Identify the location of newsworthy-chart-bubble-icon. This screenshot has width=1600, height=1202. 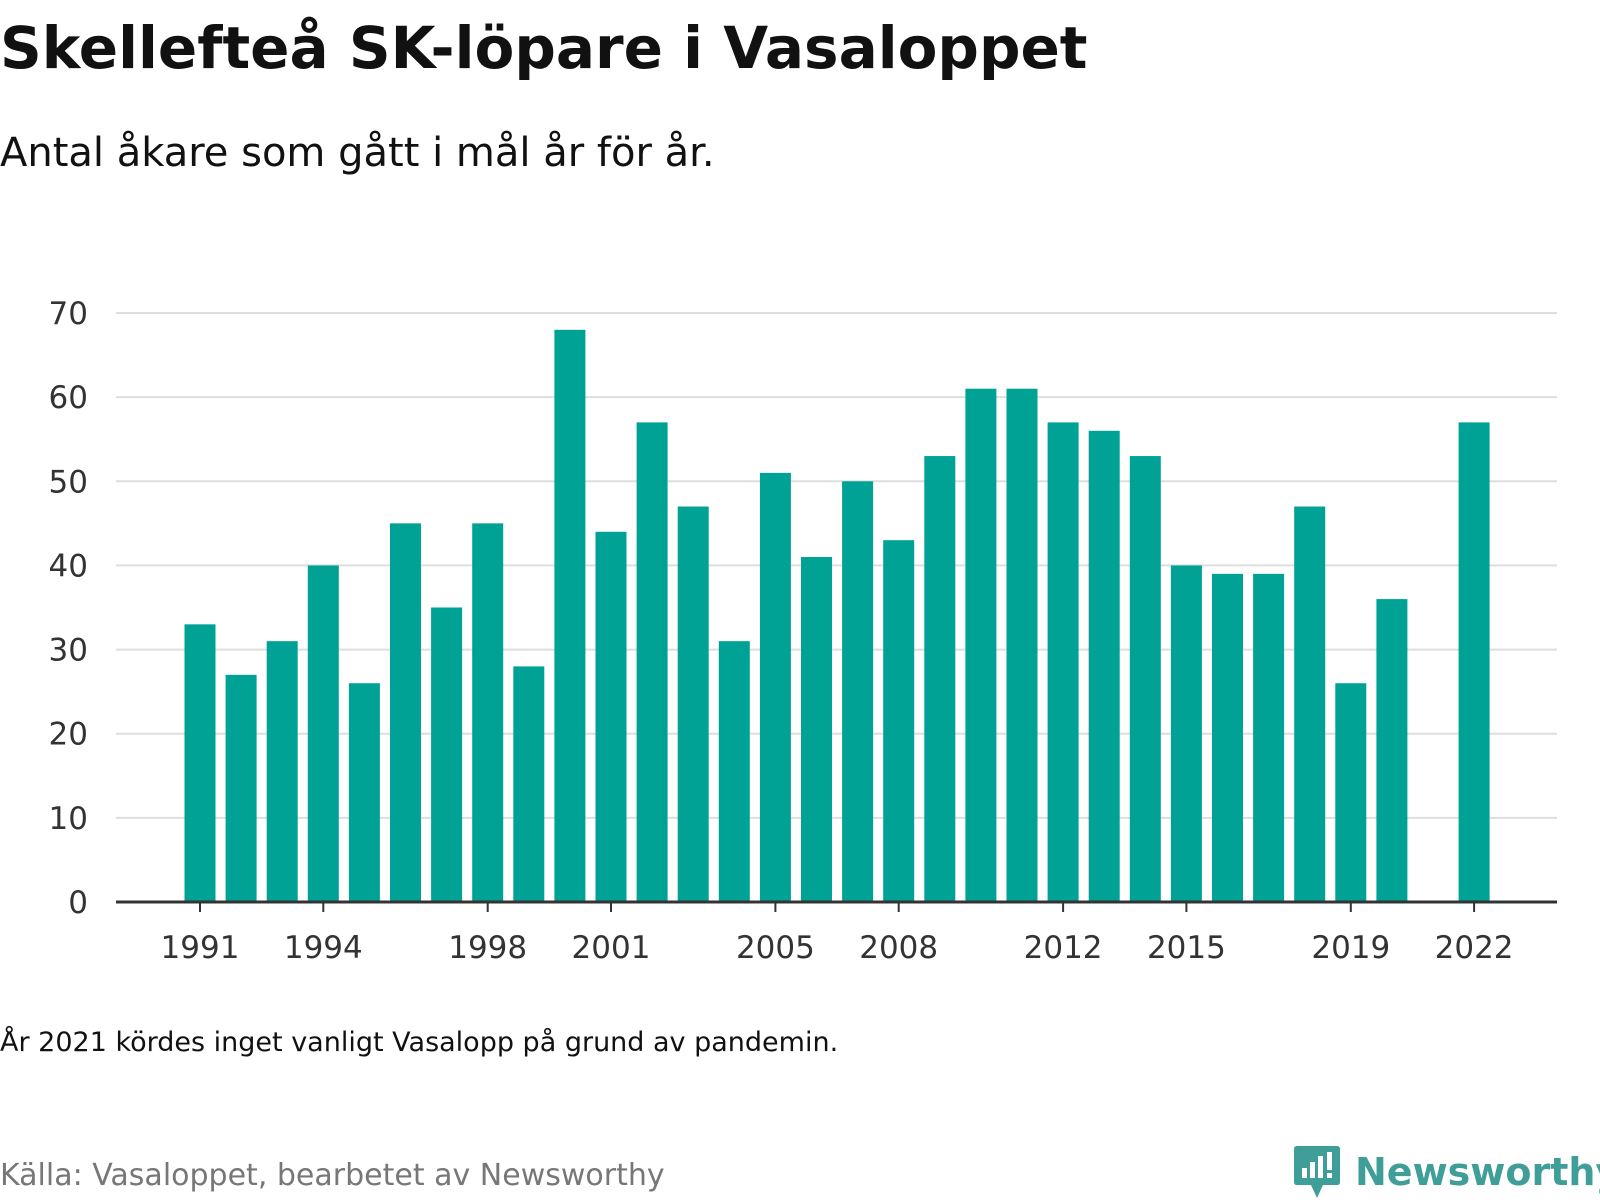
(1317, 1172).